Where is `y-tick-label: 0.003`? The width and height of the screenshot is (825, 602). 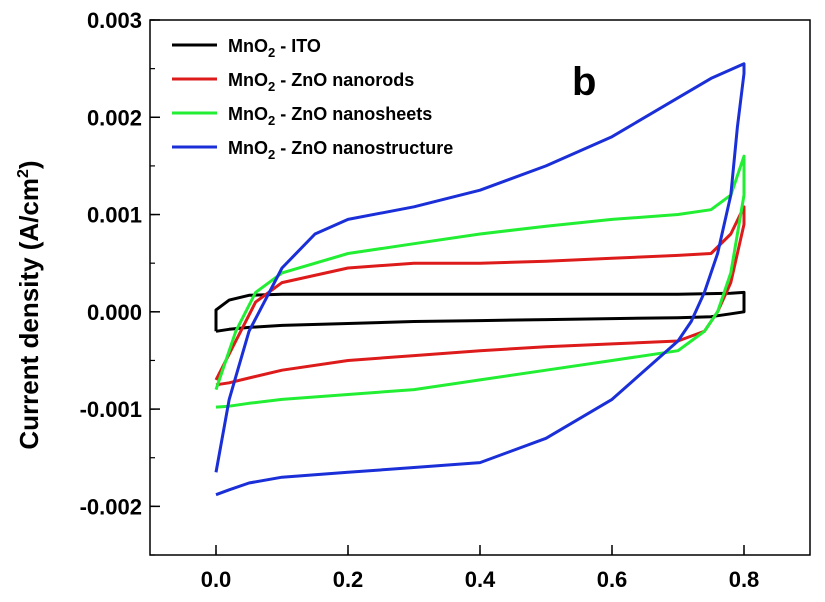
y-tick-label: 0.003 is located at coordinates (114, 20).